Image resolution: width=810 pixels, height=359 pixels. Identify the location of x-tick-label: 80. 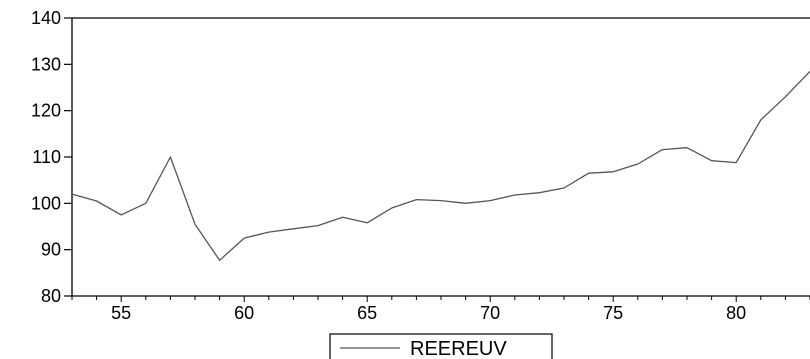
(736, 313).